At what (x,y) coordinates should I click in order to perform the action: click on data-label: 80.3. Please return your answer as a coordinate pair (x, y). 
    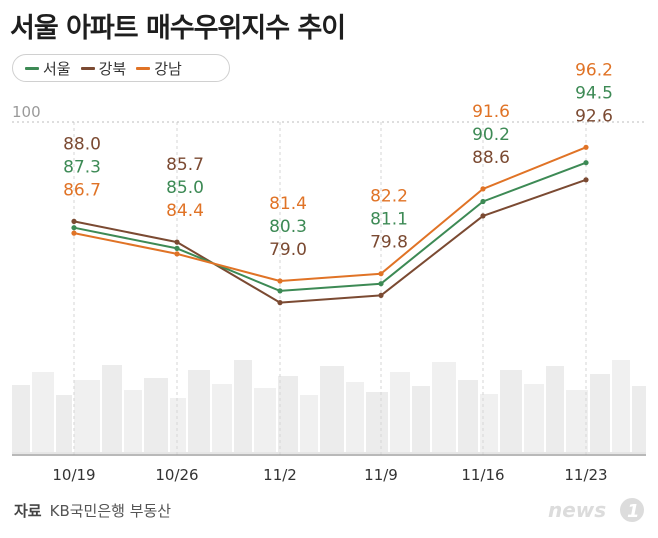
    Looking at the image, I should click on (288, 227).